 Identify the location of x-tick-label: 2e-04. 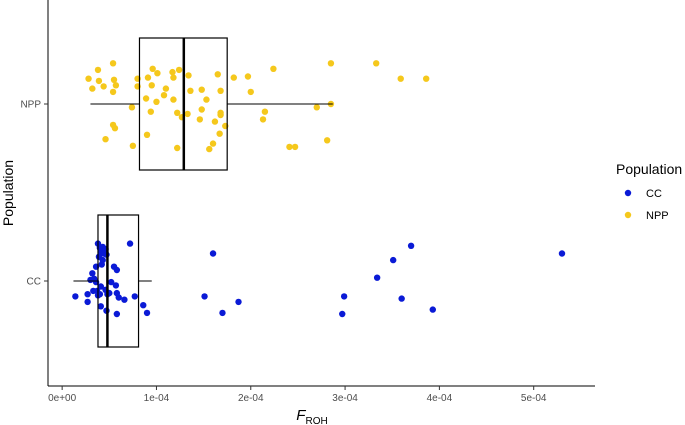
(251, 398).